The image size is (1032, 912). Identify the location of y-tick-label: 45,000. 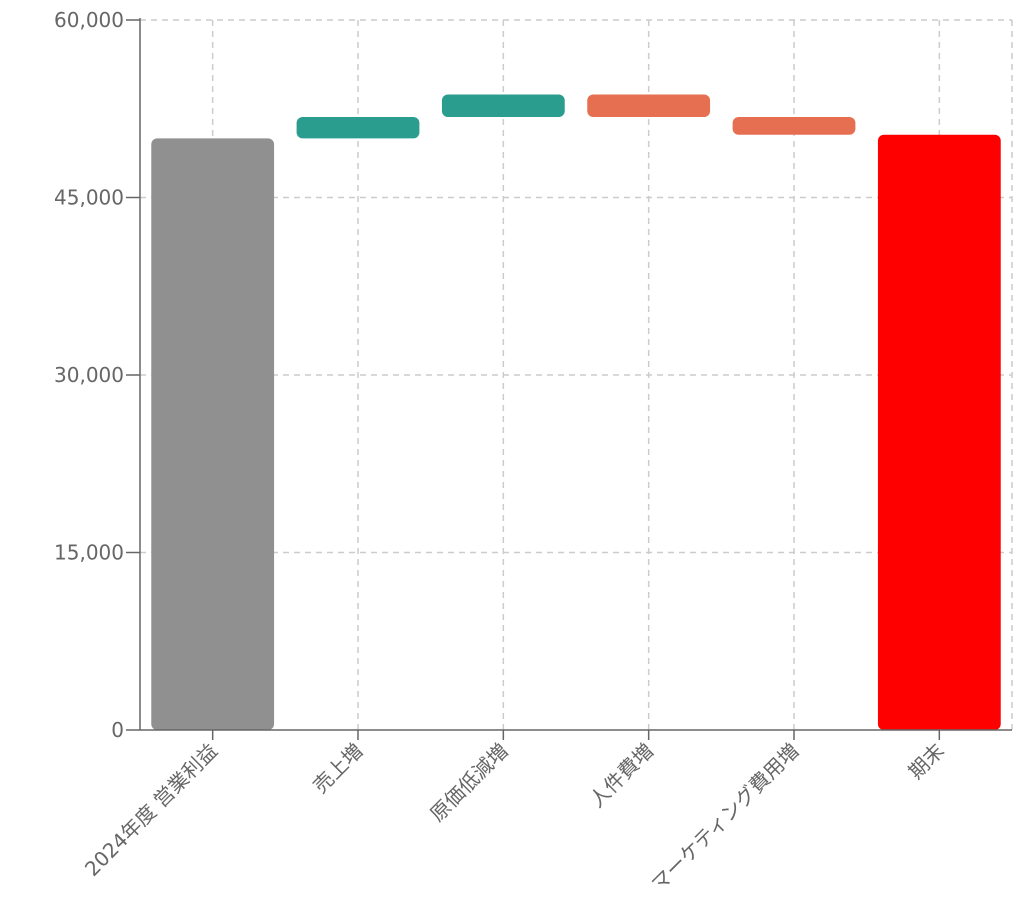
(89, 198).